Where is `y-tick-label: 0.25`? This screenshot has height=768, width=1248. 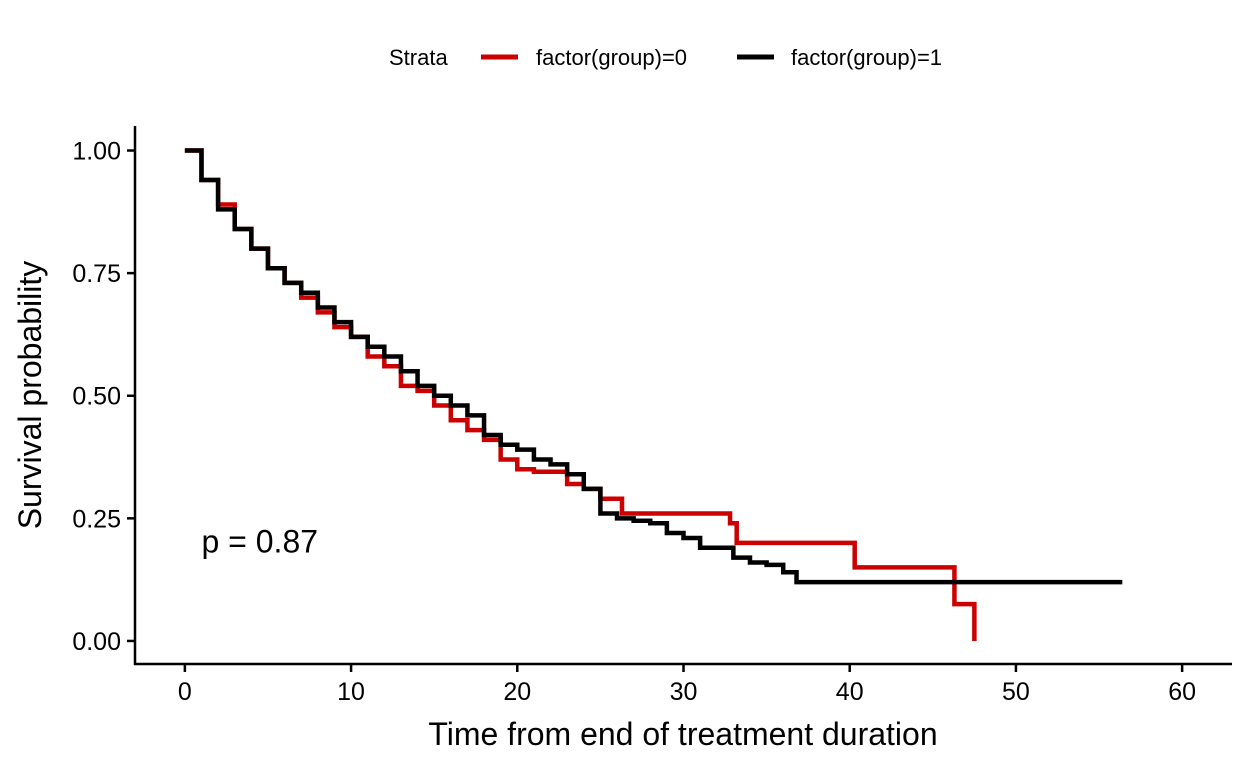
y-tick-label: 0.25 is located at coordinates (96, 519).